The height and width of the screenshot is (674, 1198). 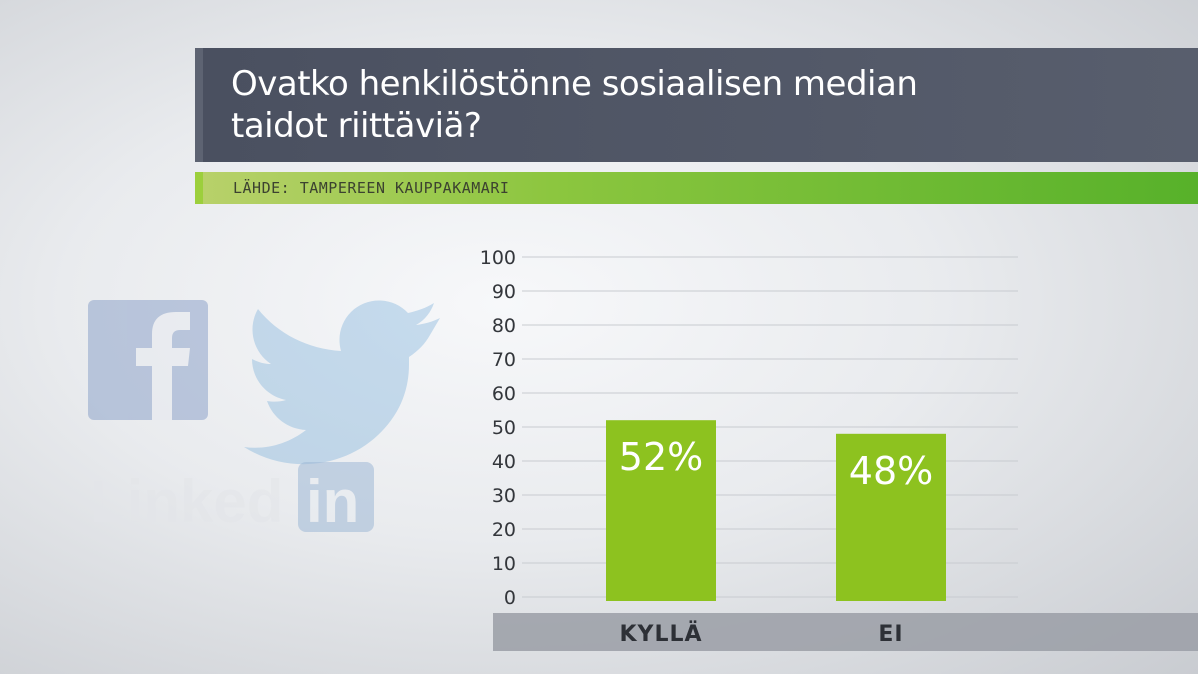 I want to click on data-label: 52%, so click(x=661, y=457).